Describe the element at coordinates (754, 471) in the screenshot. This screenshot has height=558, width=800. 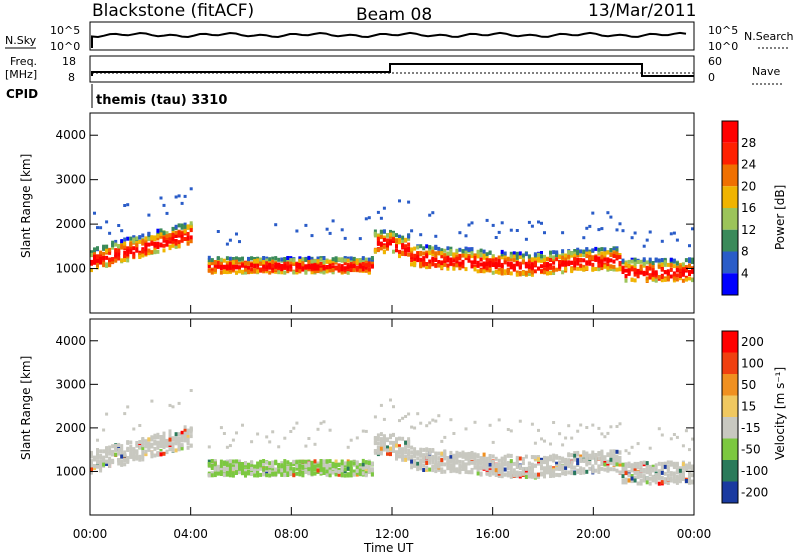
I see `colorbar-tick-label: -100` at that location.